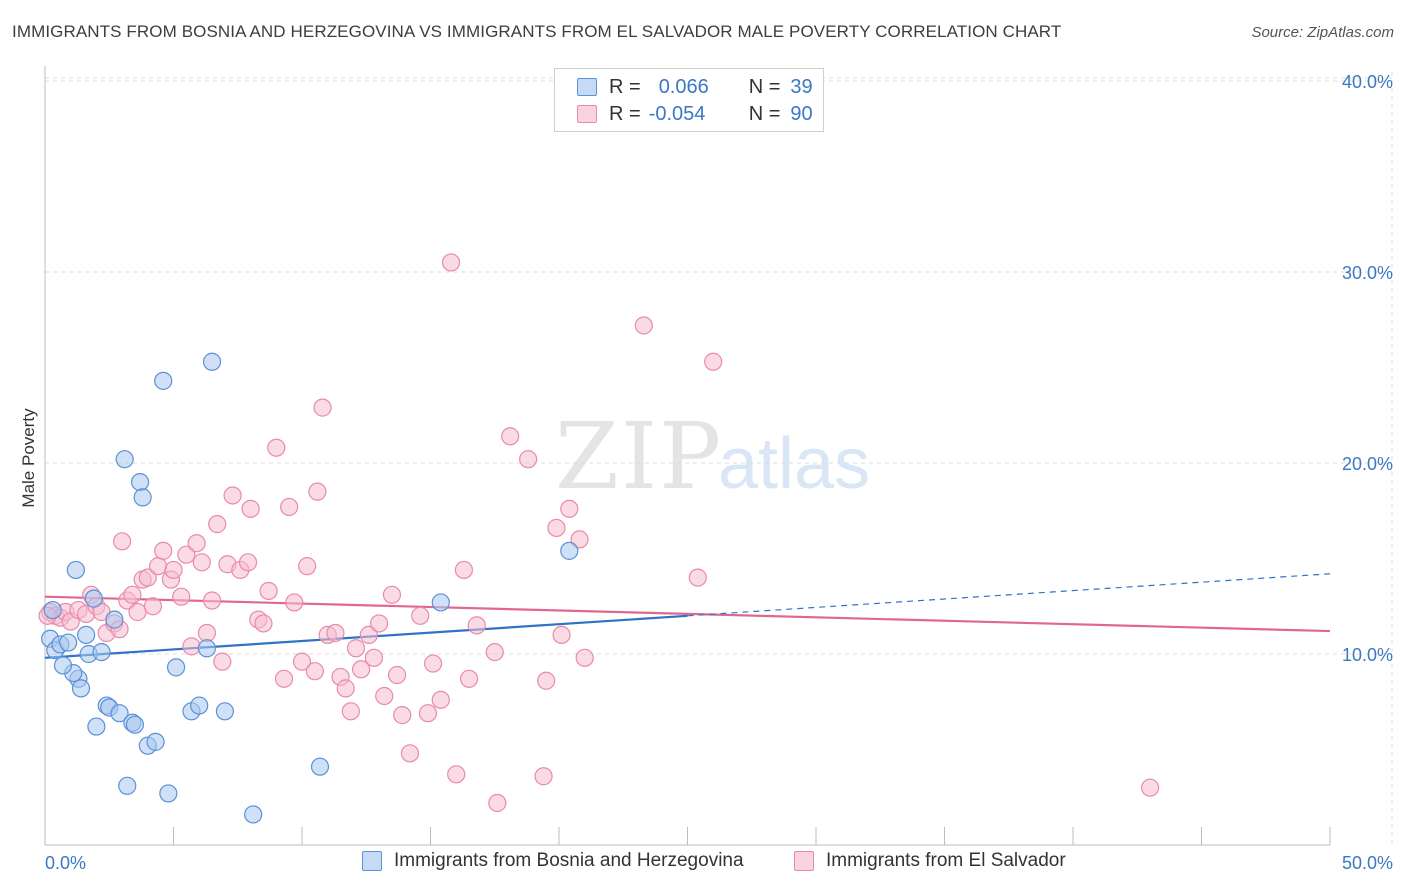 This screenshot has height=892, width=1406. I want to click on x-tick-label: 50.0%, so click(1367, 863).